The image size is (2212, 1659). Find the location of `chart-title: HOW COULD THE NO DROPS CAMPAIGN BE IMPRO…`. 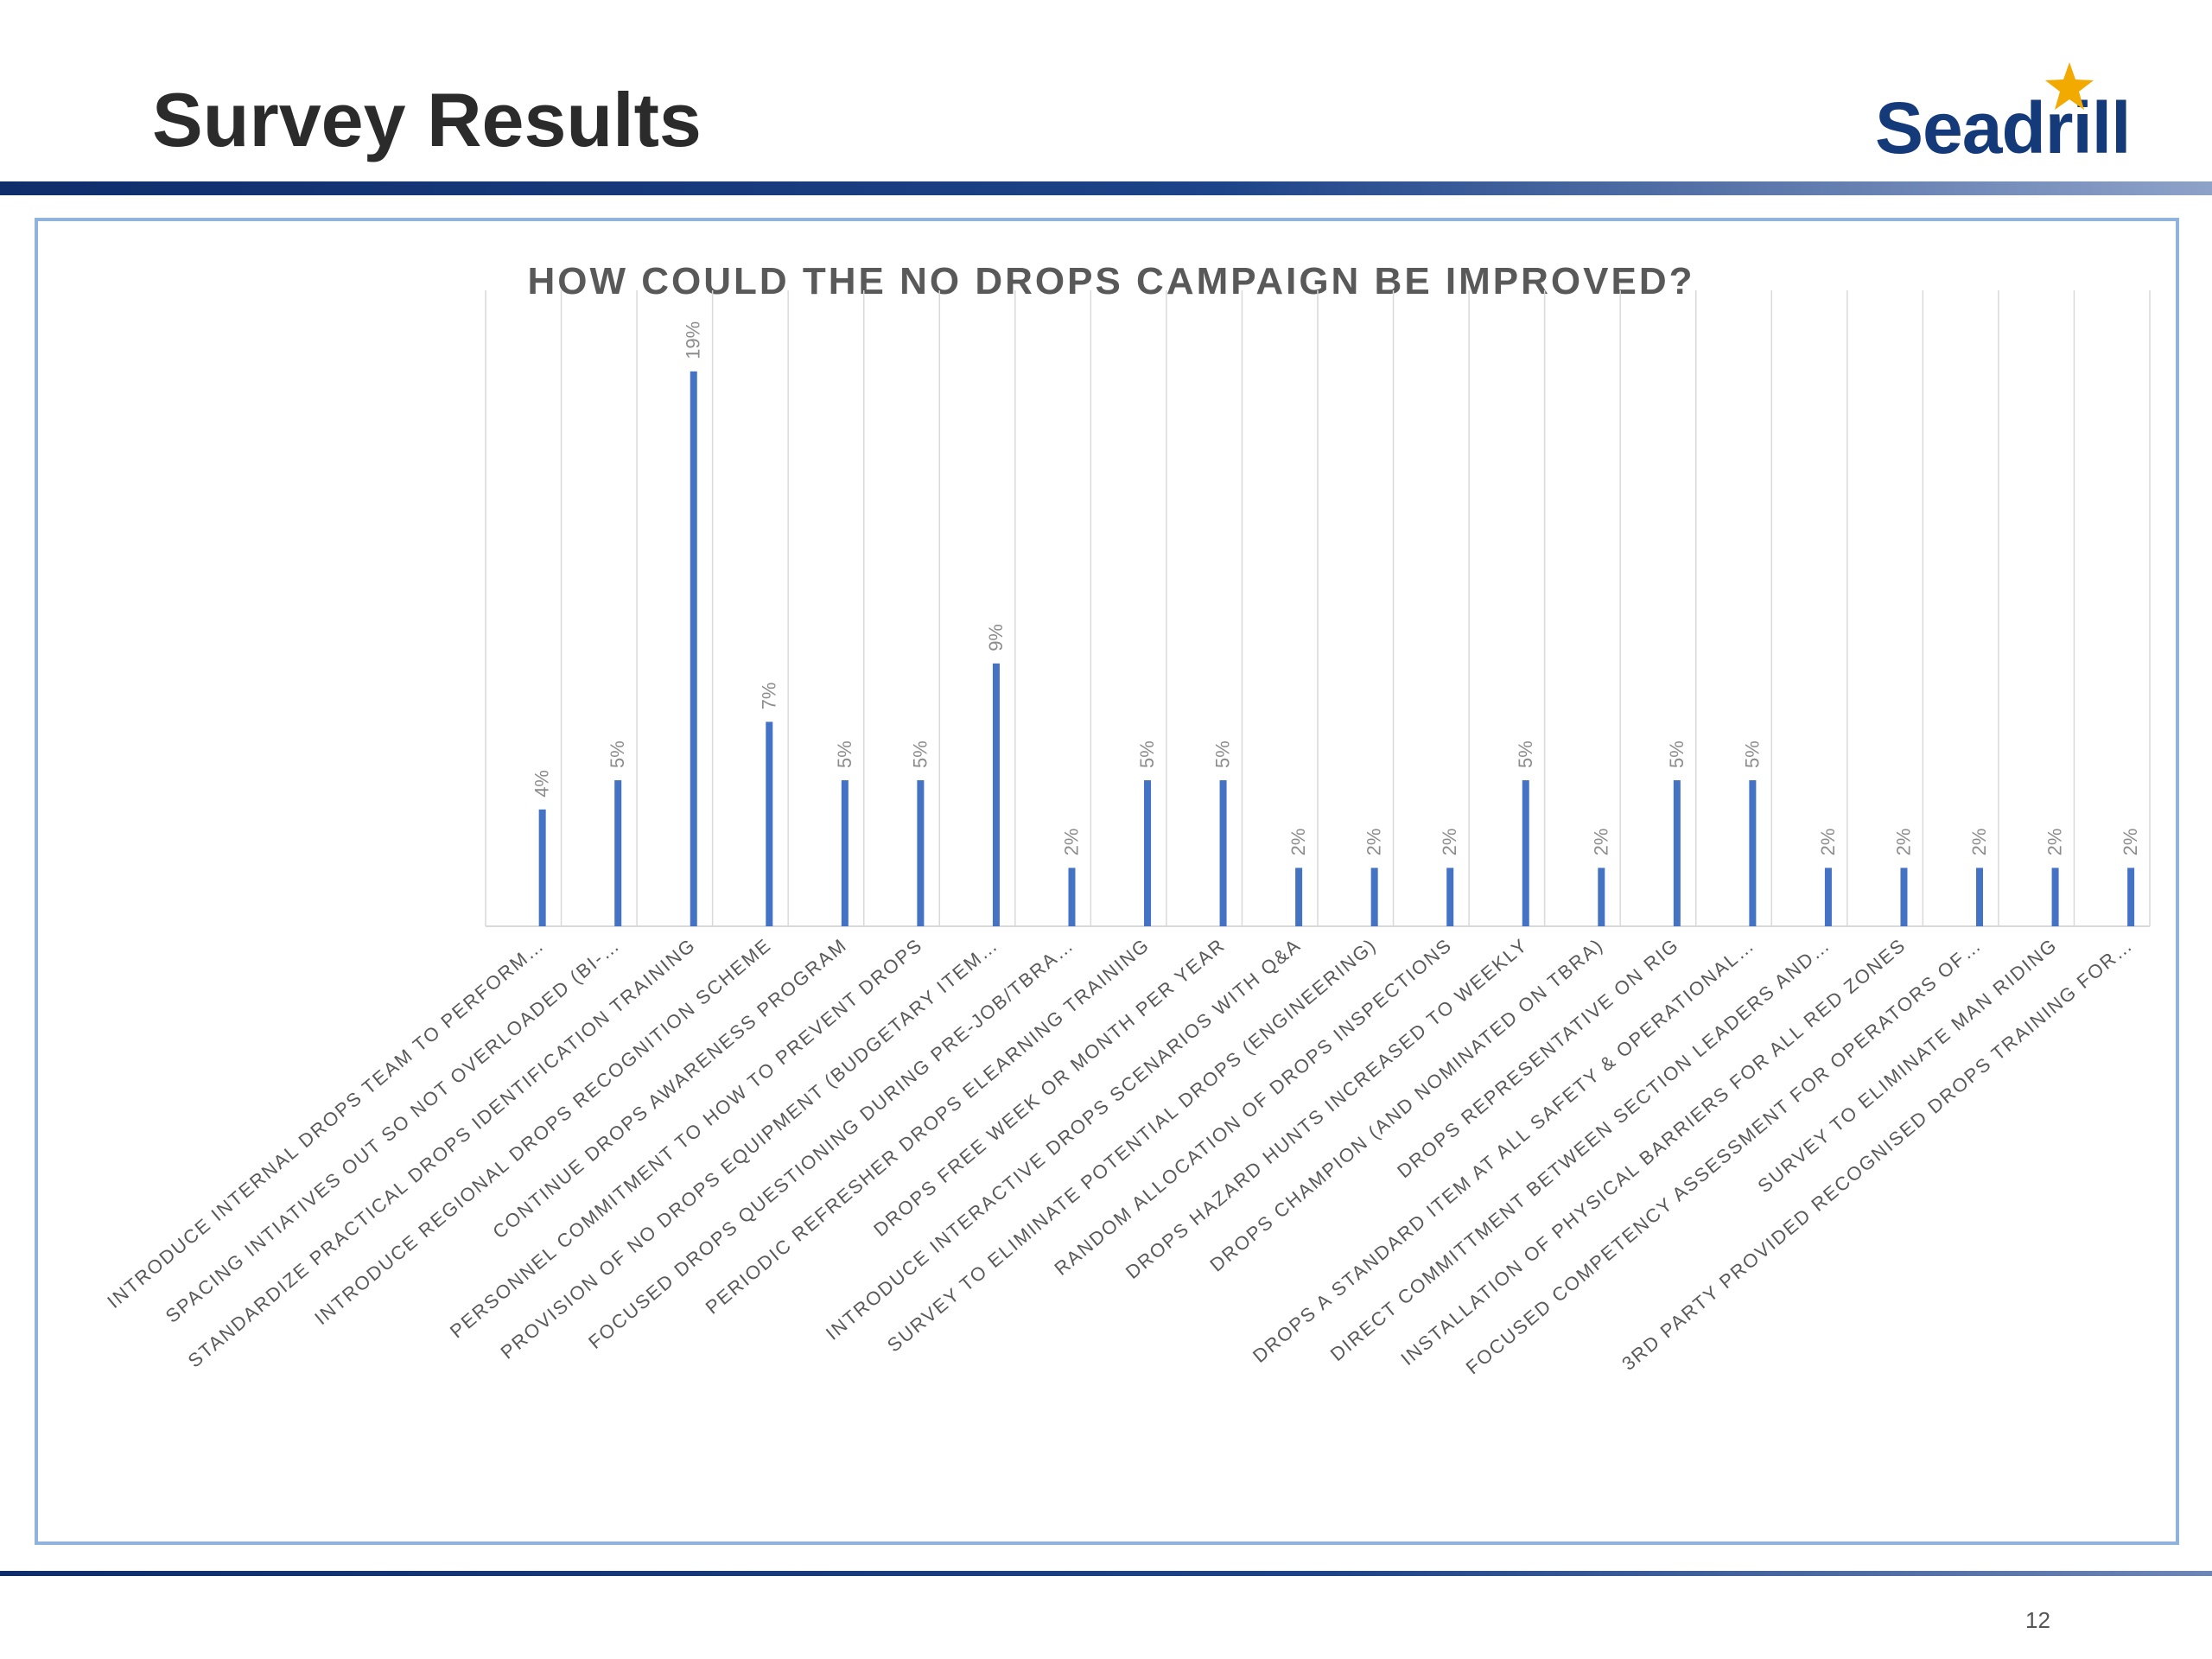

chart-title: HOW COULD THE NO DROPS CAMPAIGN BE IMPRO… is located at coordinates (1111, 281).